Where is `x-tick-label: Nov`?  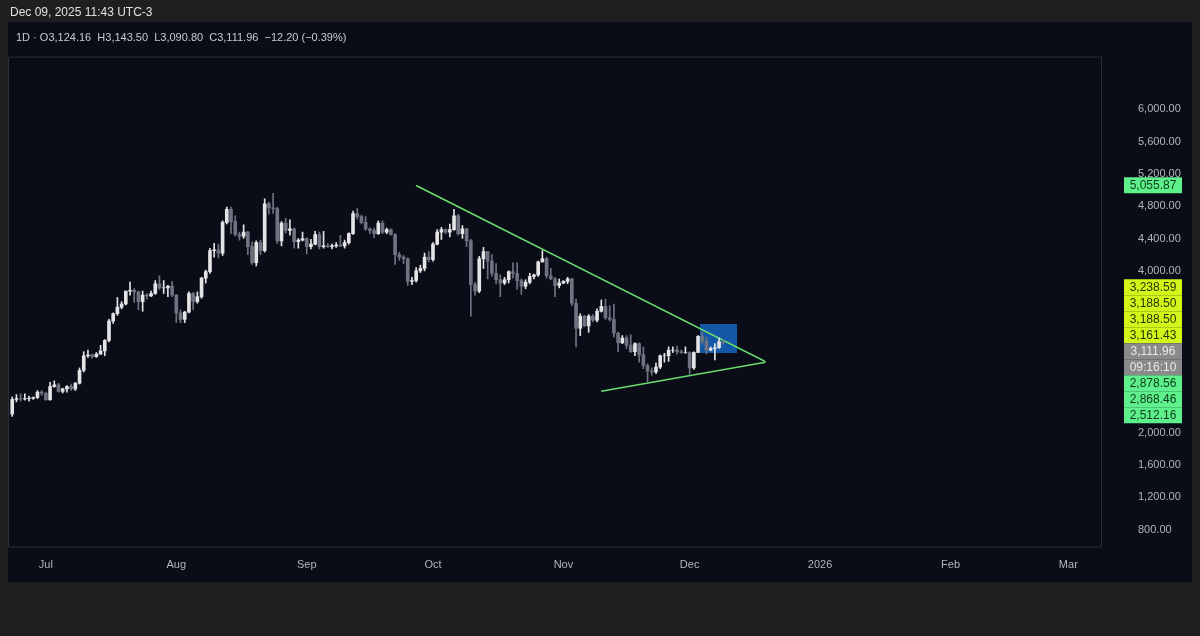 x-tick-label: Nov is located at coordinates (563, 564).